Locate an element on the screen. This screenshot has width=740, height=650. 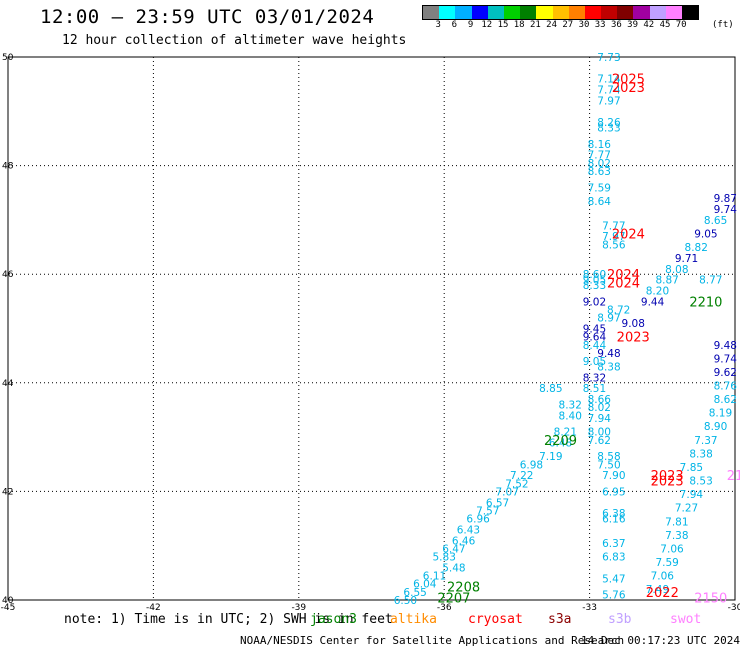
wave-height-point: 9.62 is located at coordinates (725, 373).